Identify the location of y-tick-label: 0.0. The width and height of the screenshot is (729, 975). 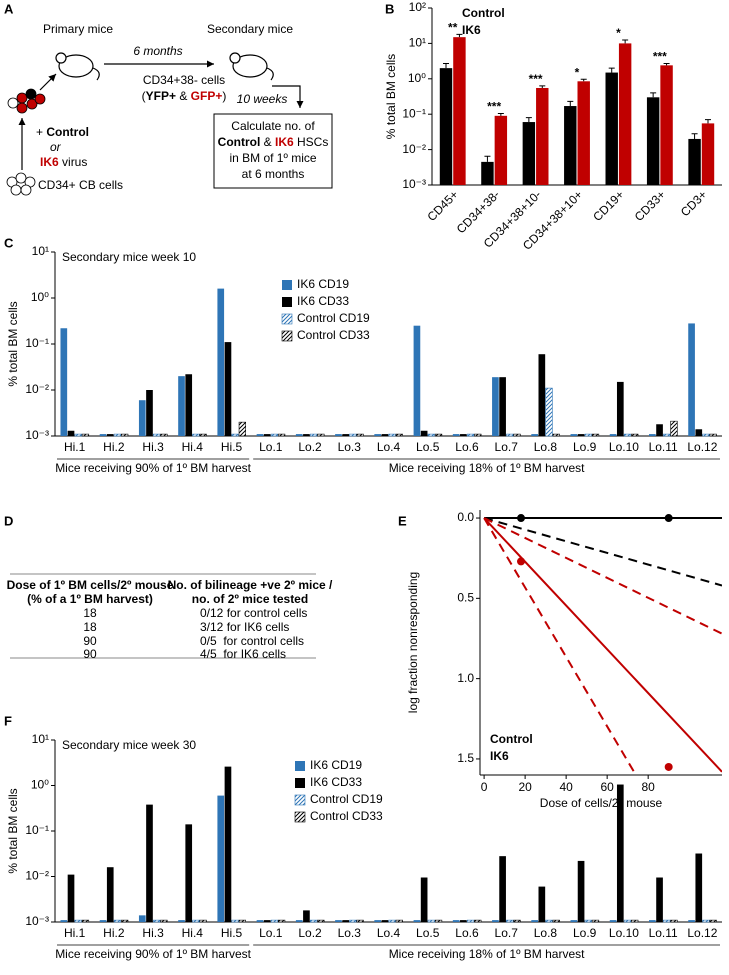
(465, 517).